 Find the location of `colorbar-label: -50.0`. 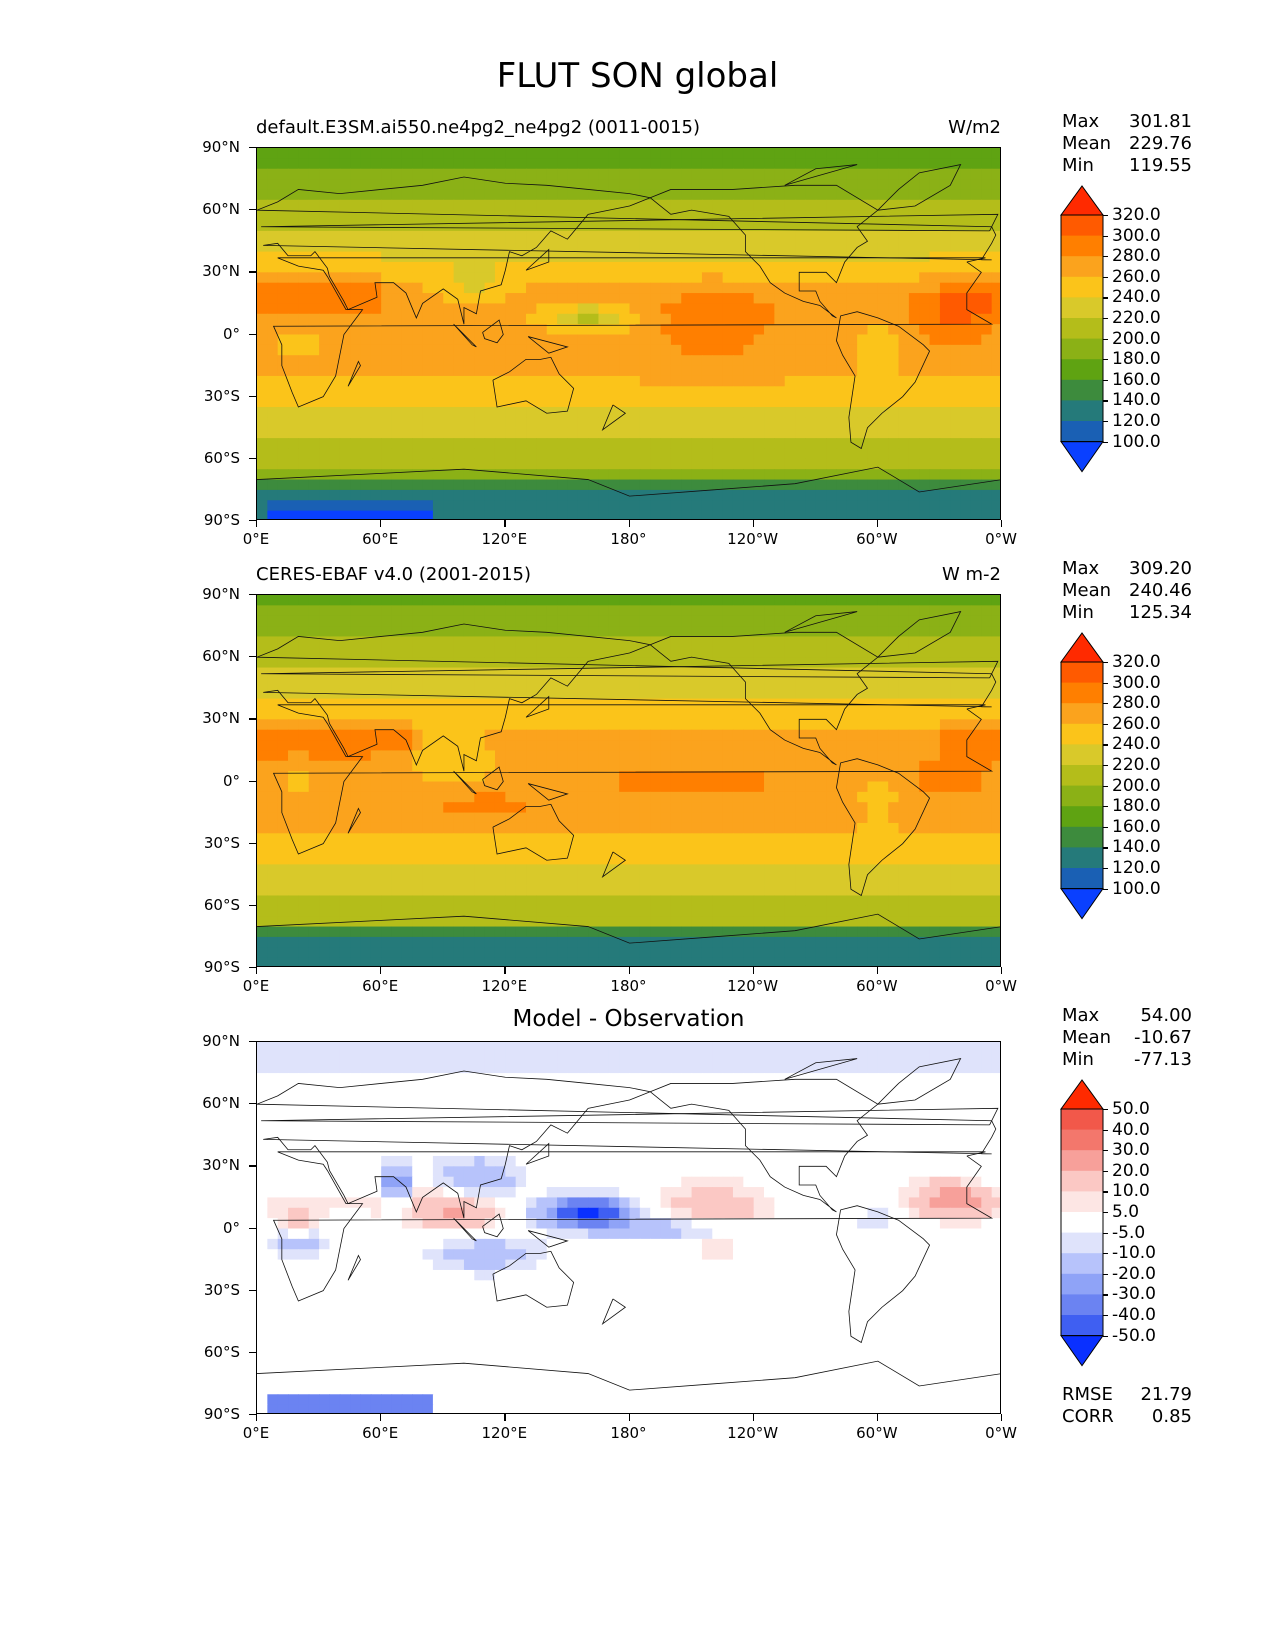

colorbar-label: -50.0 is located at coordinates (1134, 1335).